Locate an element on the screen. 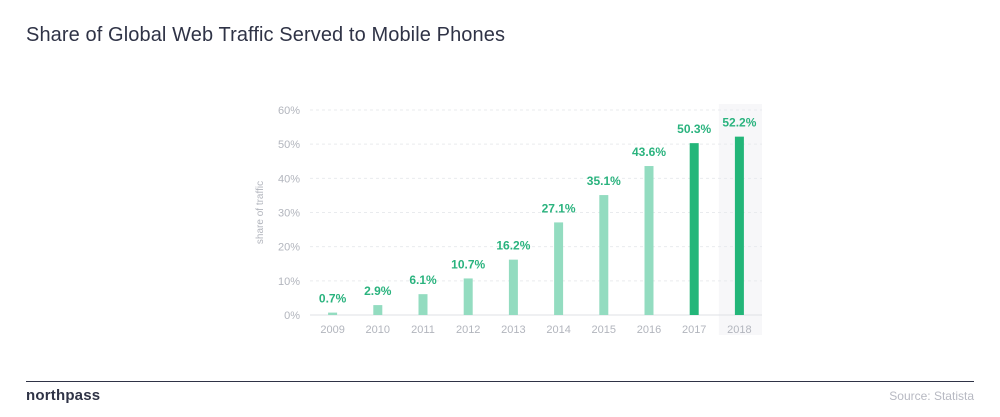  data-label: 10.7% is located at coordinates (468, 264).